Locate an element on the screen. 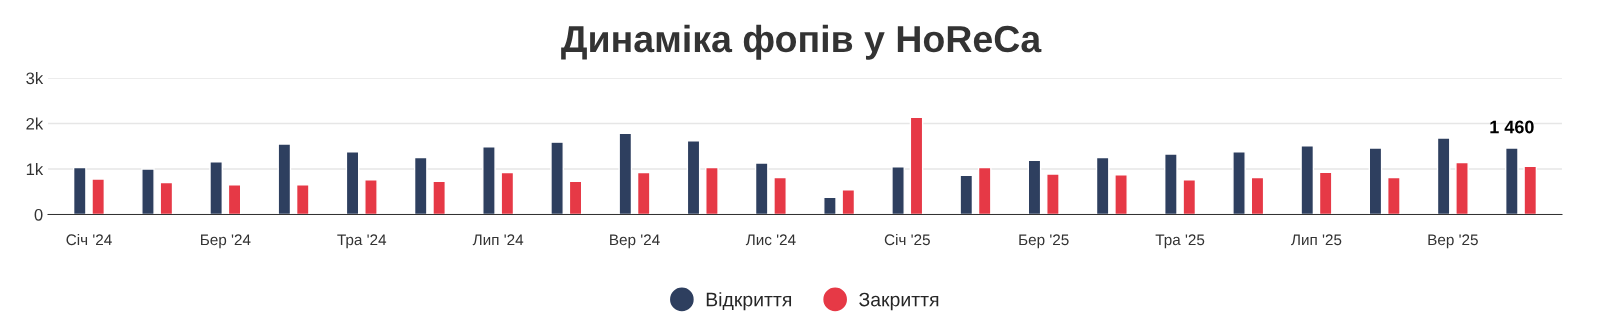  y-tick-label: 0 is located at coordinates (38, 214).